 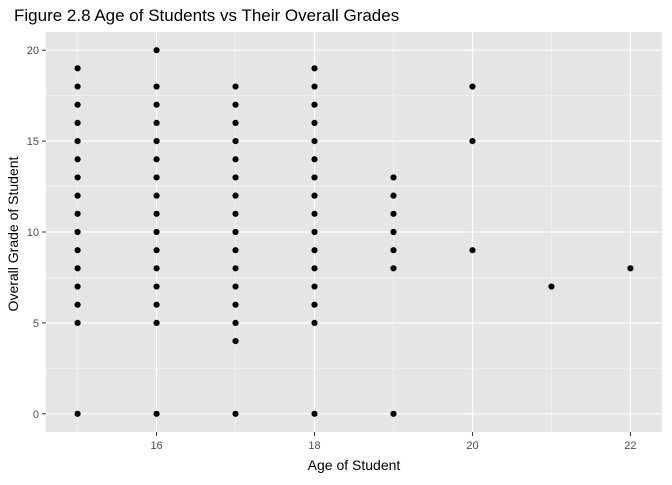 What do you see at coordinates (33, 233) in the screenshot?
I see `y-tick-label: 10` at bounding box center [33, 233].